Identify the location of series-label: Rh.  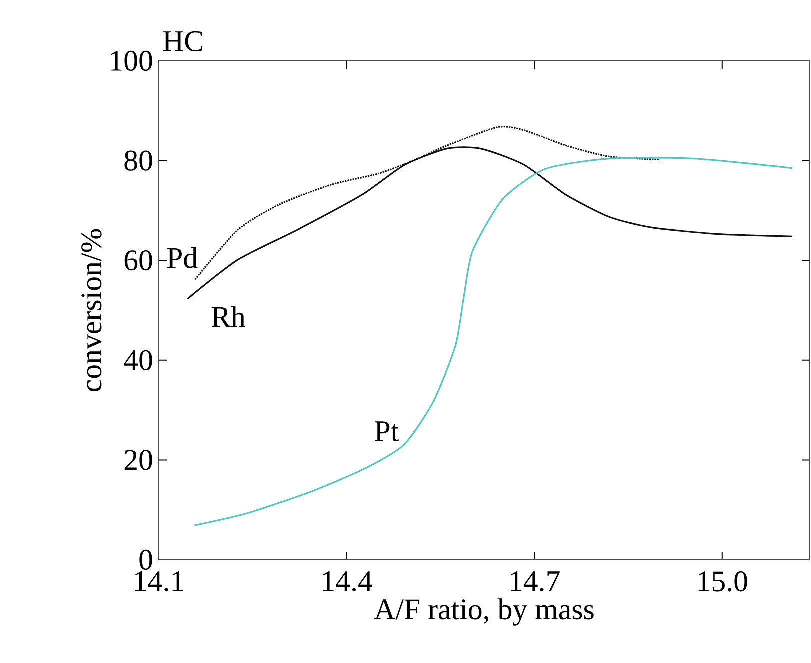
(229, 316).